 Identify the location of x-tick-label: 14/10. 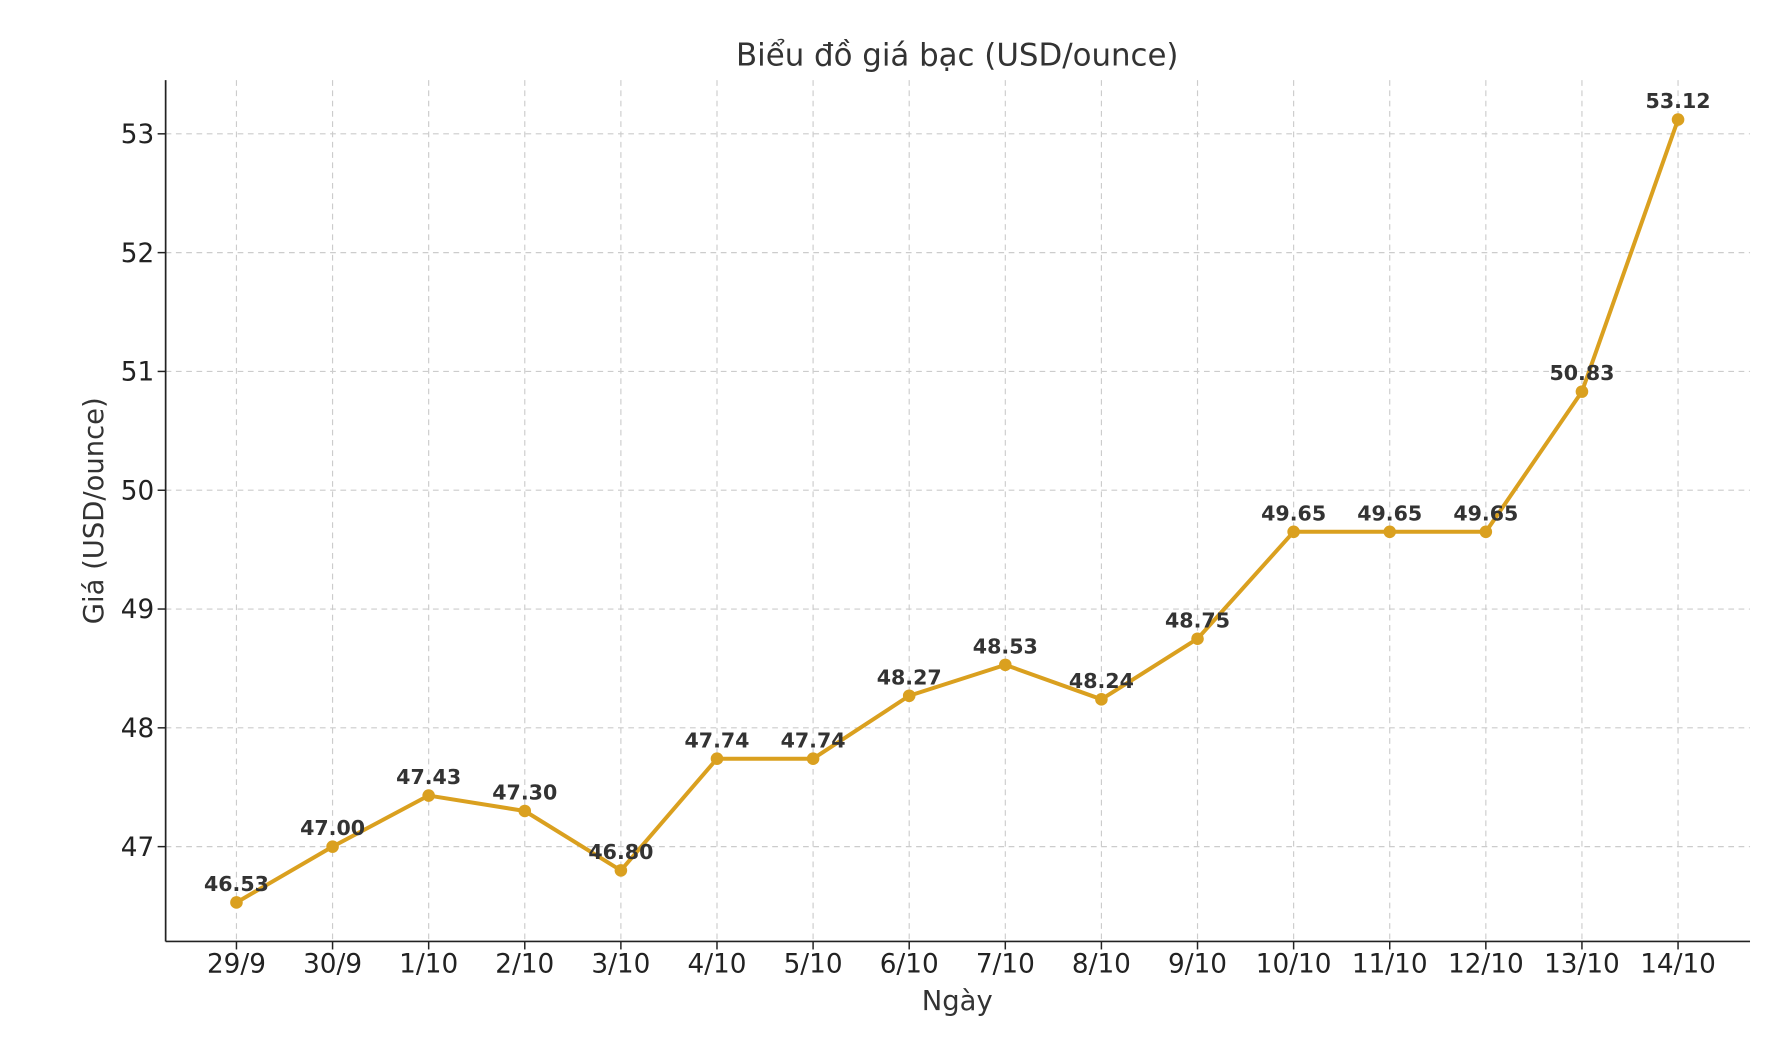
(1678, 964).